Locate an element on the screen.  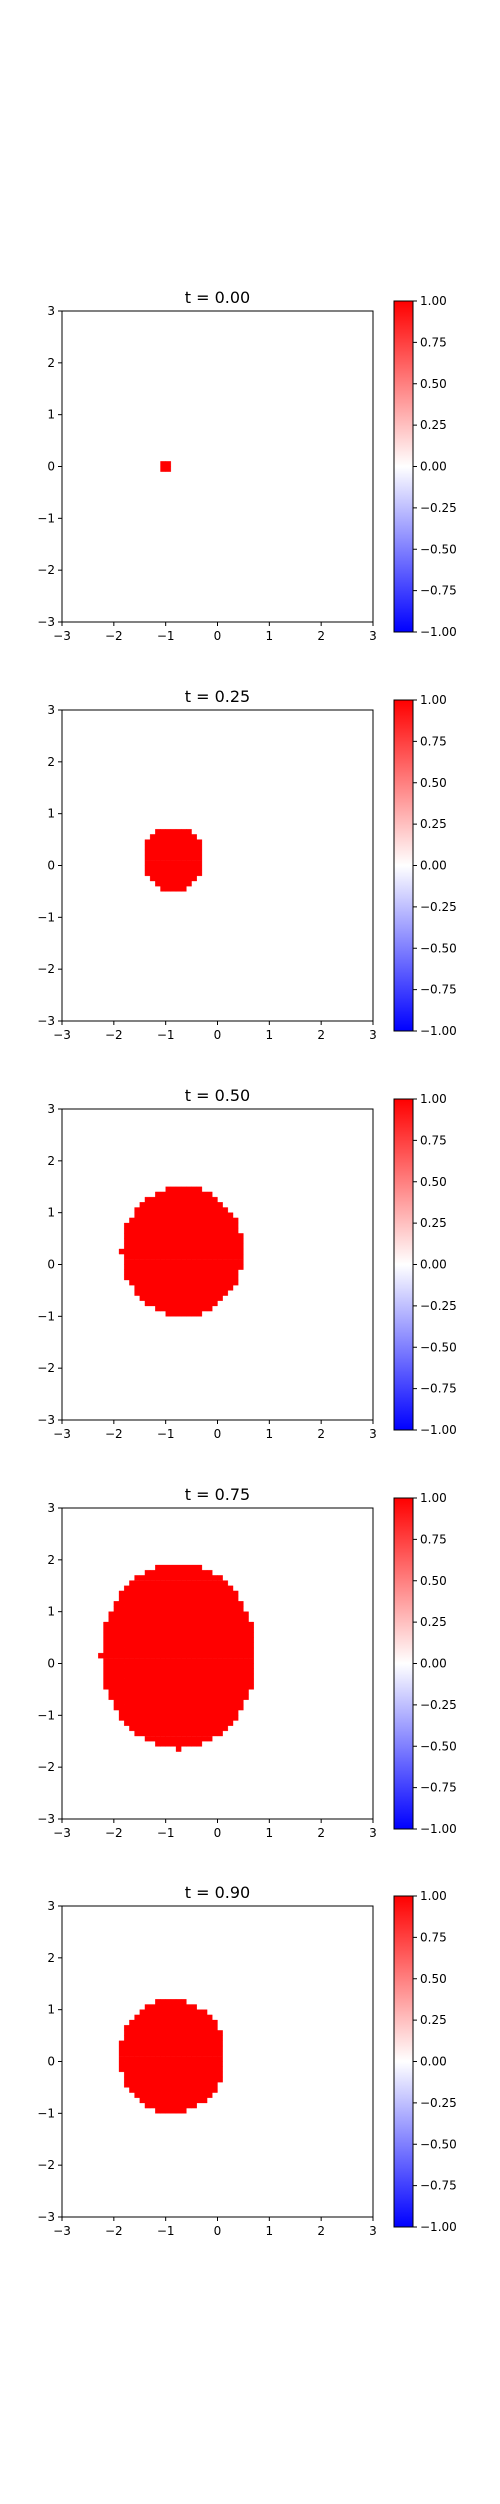
axes-frame is located at coordinates (217, 466).